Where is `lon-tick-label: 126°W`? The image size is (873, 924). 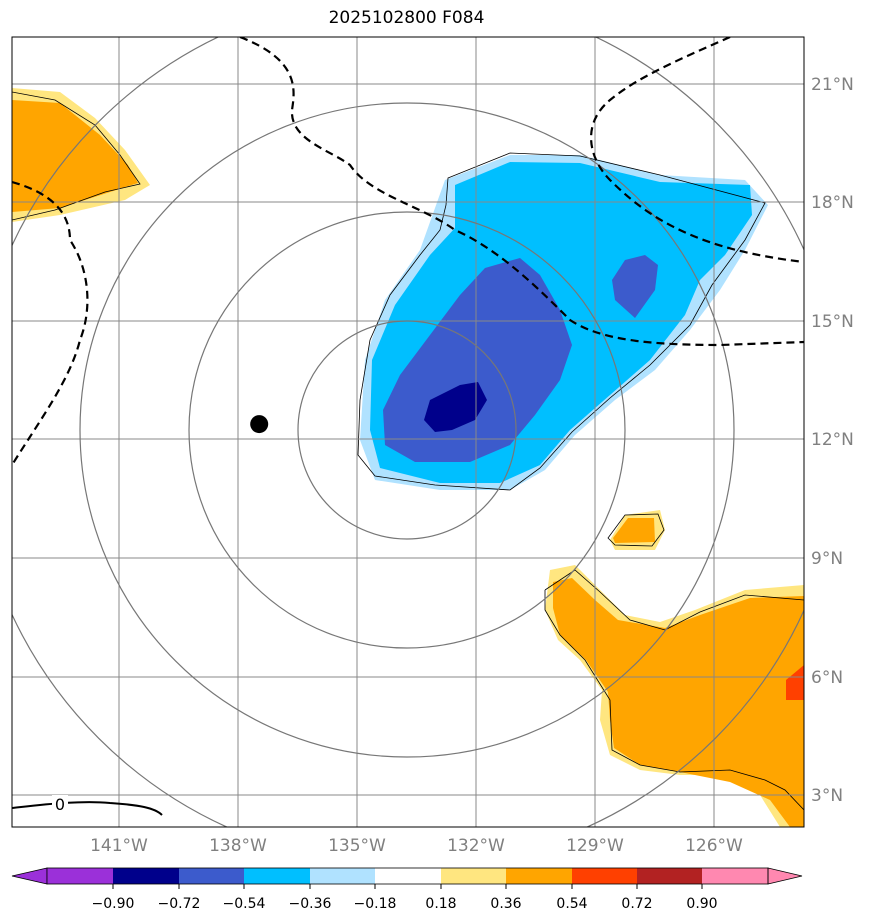 lon-tick-label: 126°W is located at coordinates (714, 846).